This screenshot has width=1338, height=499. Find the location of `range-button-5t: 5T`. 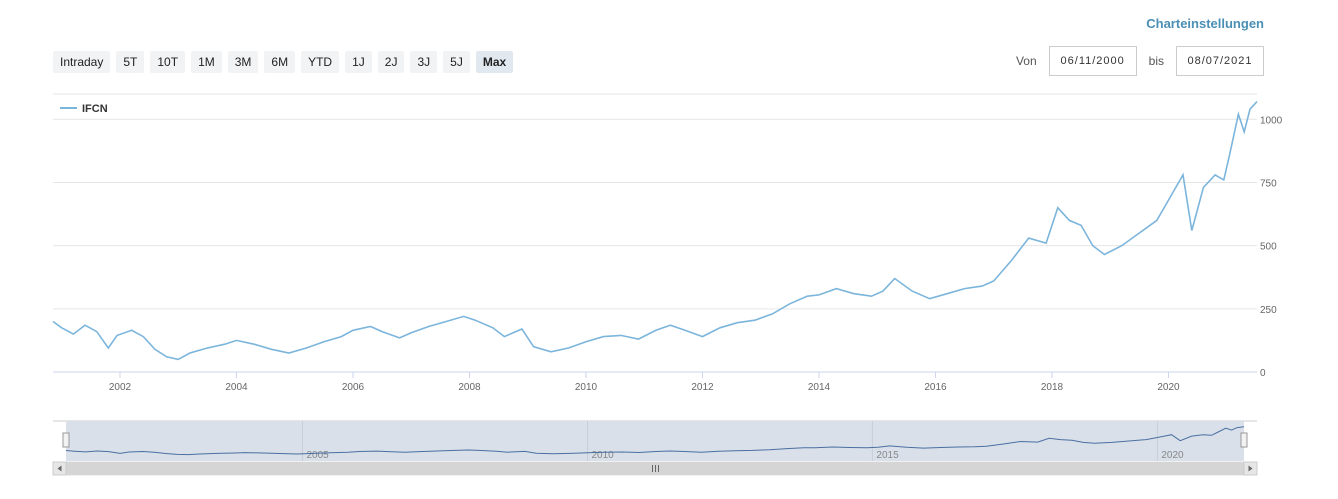

range-button-5t: 5T is located at coordinates (130, 62).